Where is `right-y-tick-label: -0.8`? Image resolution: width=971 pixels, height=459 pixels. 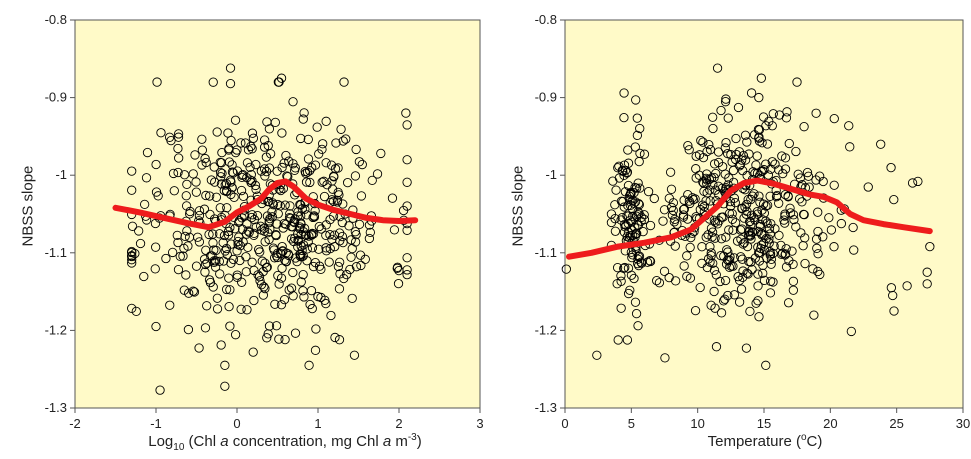 right-y-tick-label: -0.8 is located at coordinates (546, 19).